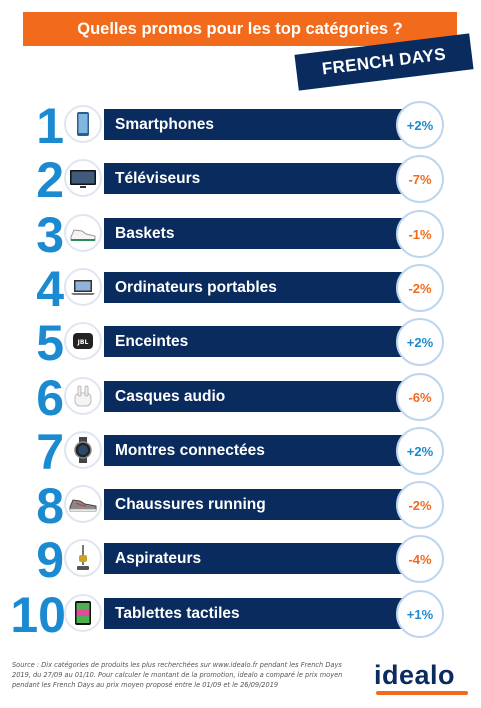 This screenshot has height=708, width=481. Describe the element at coordinates (50, 506) in the screenshot. I see `rank-number: 8` at that location.